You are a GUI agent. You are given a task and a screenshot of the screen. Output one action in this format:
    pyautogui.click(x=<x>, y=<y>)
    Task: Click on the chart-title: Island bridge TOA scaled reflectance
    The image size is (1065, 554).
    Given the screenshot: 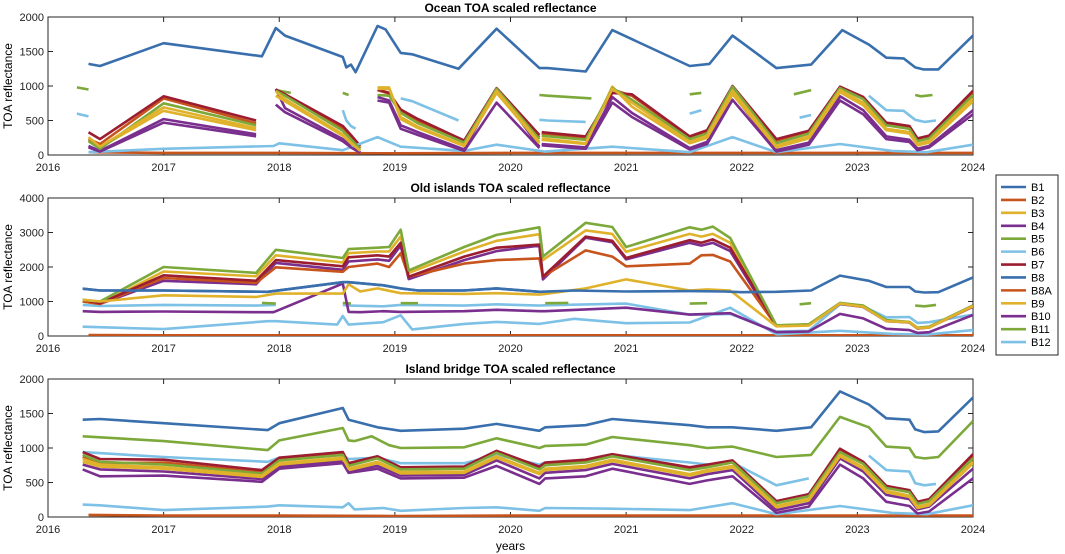 What is the action you would take?
    pyautogui.click(x=510, y=369)
    